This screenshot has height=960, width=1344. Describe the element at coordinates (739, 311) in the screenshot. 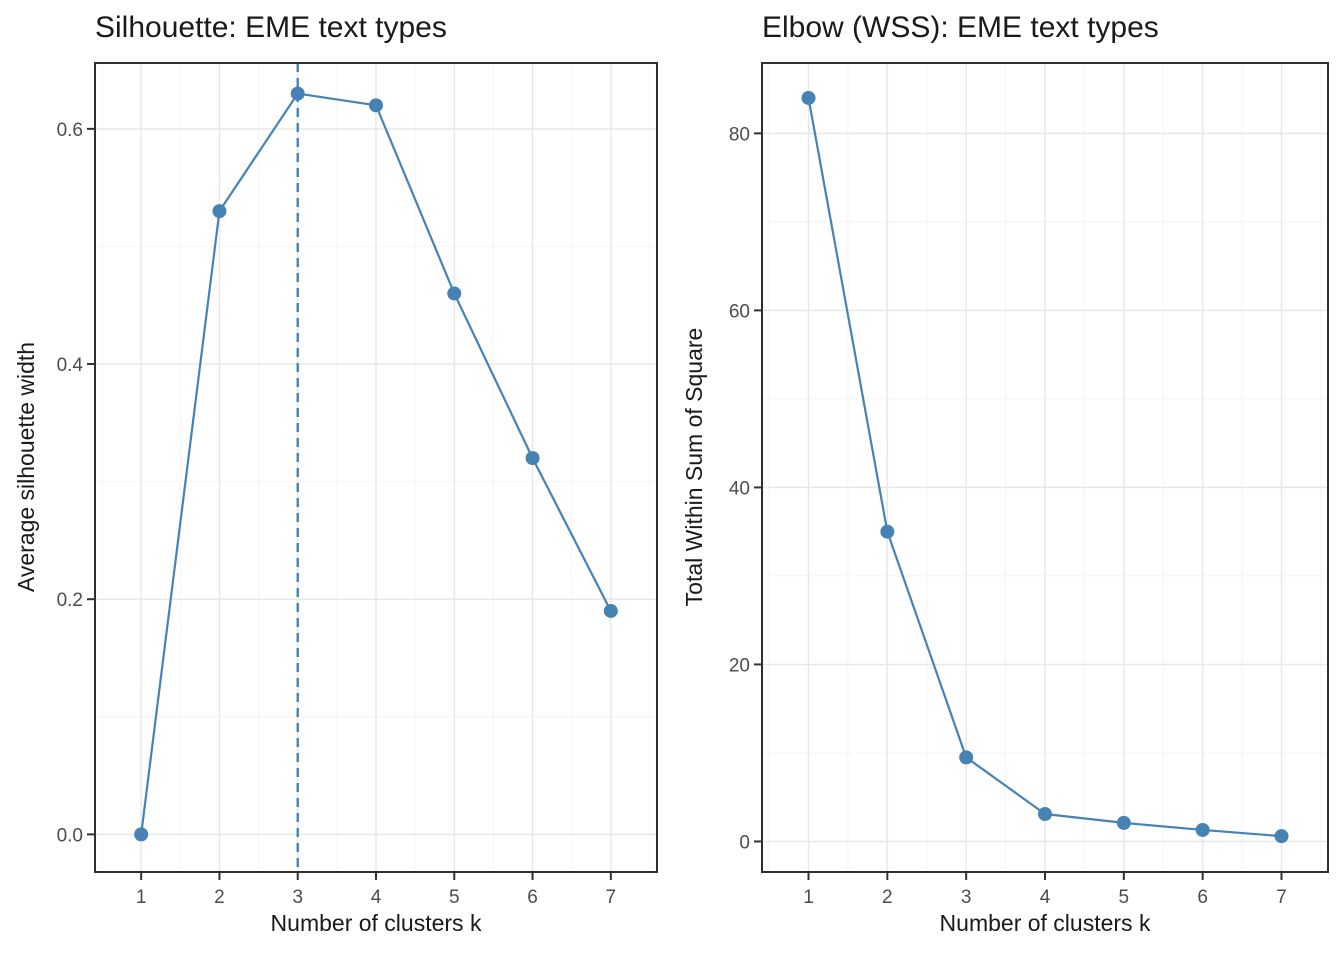

I see `y-tick-label: 60` at that location.